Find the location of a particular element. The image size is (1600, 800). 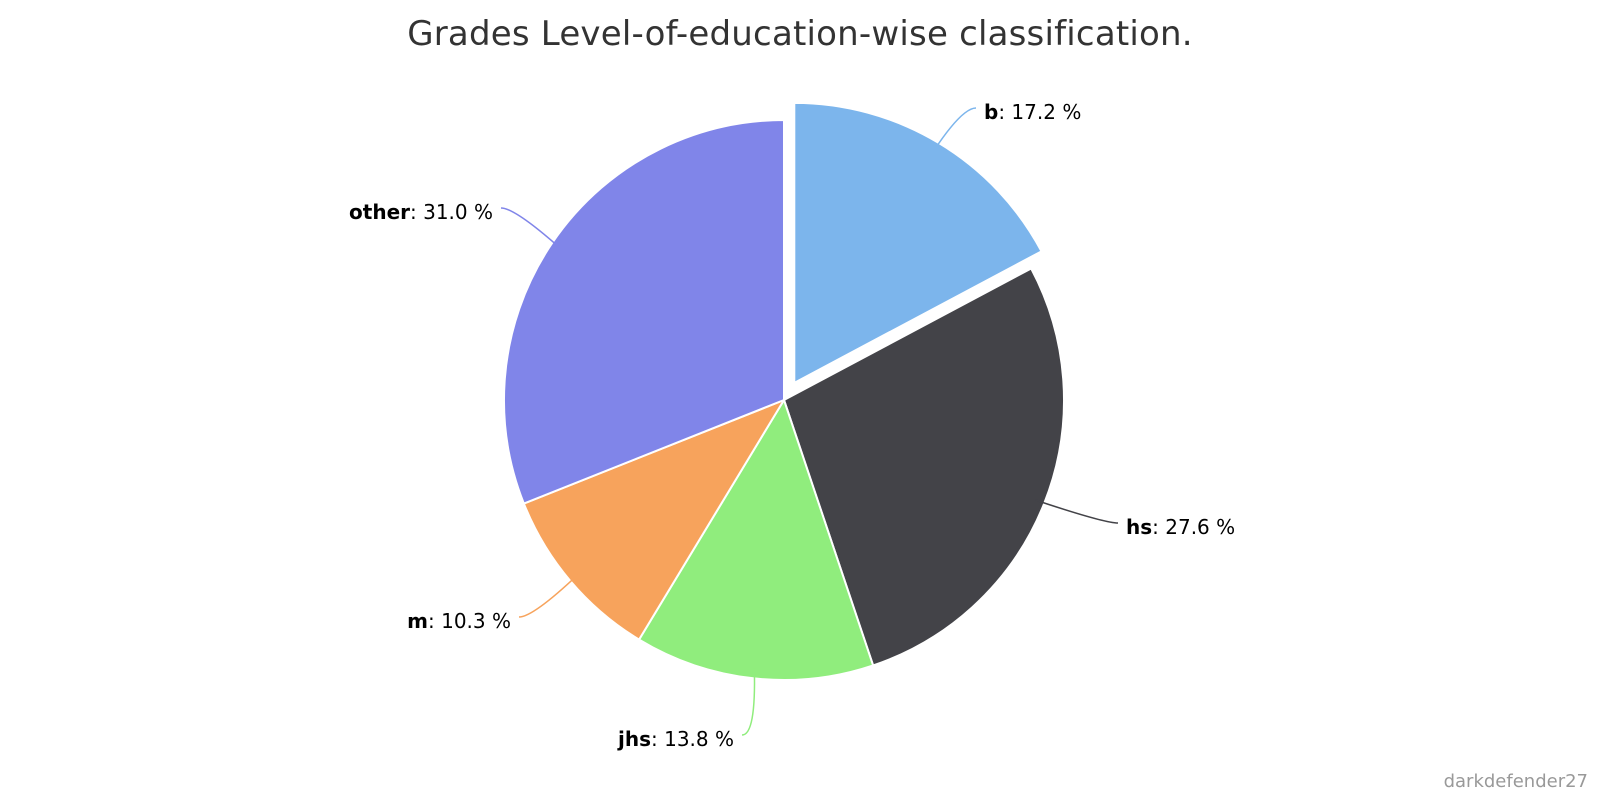

connector-m is located at coordinates (548, 595).